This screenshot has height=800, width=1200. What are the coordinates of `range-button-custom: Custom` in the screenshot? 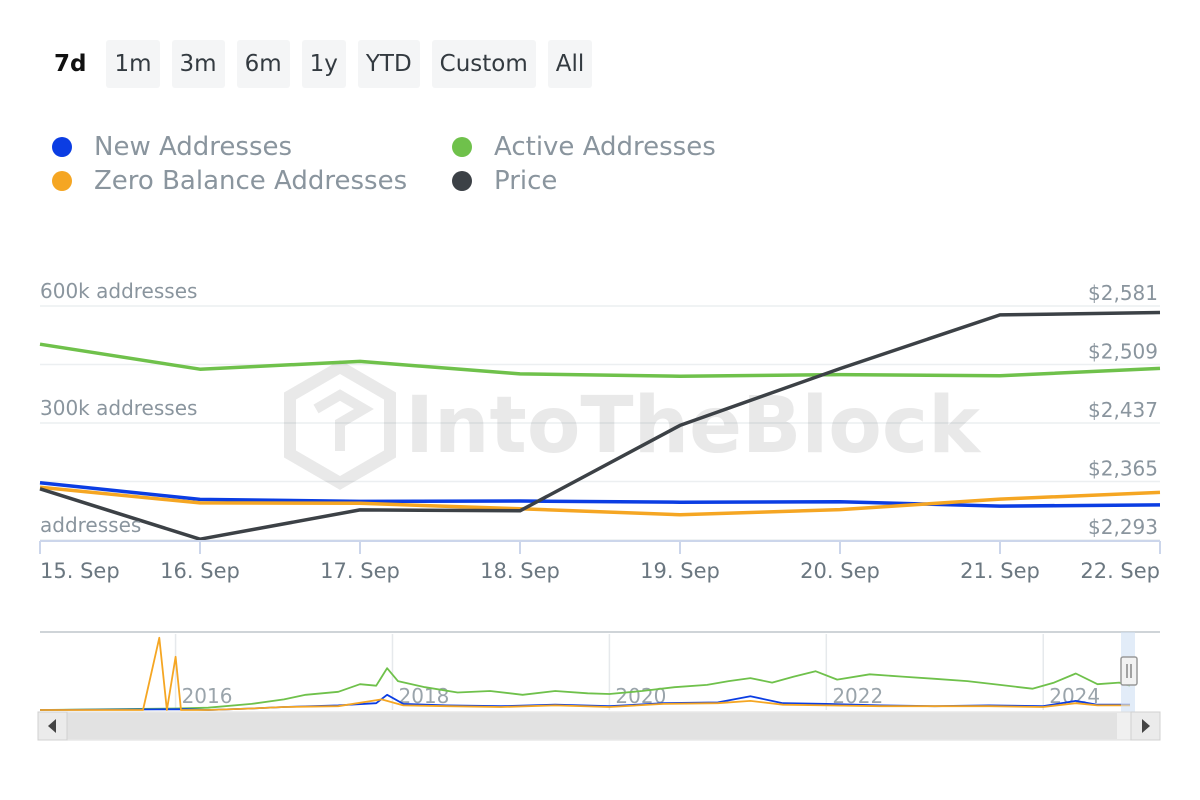 It's located at (483, 64).